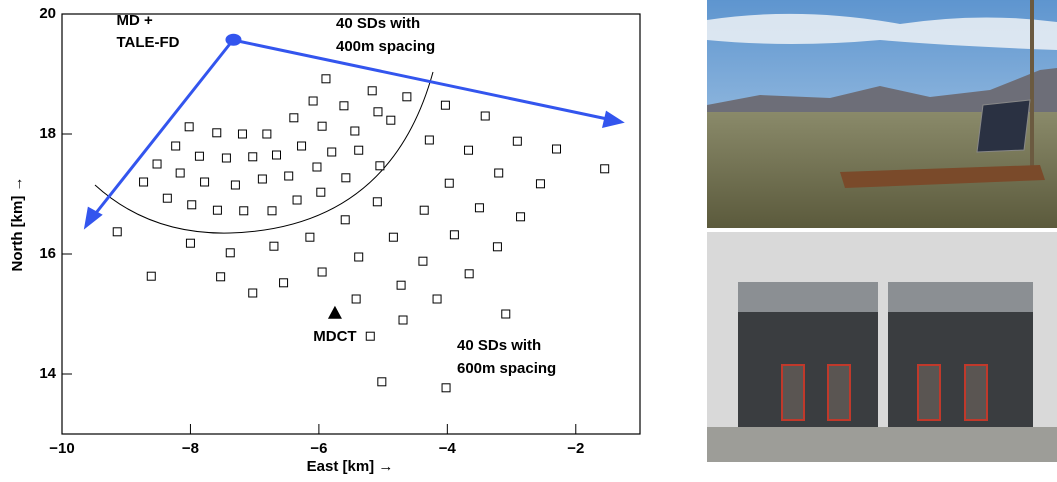  What do you see at coordinates (147, 42) in the screenshot?
I see `site-label: TALE-FD` at bounding box center [147, 42].